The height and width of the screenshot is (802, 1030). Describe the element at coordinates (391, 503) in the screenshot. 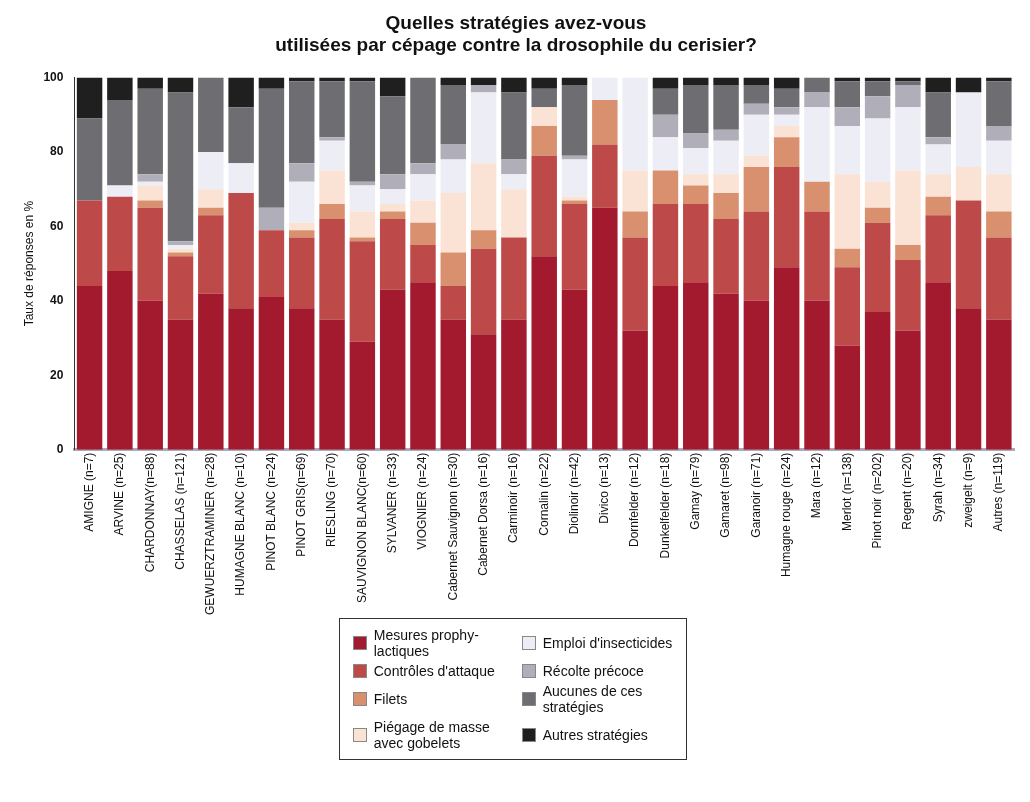

I see `x-tick-label: SYLVANER (n=33)` at that location.